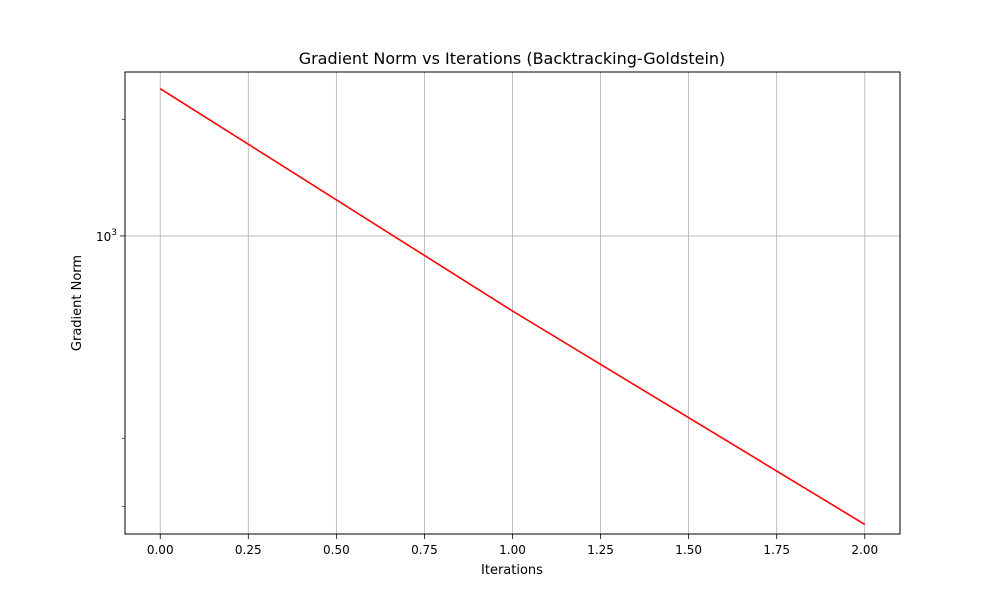  What do you see at coordinates (160, 550) in the screenshot?
I see `x-tick-label: 0.00` at bounding box center [160, 550].